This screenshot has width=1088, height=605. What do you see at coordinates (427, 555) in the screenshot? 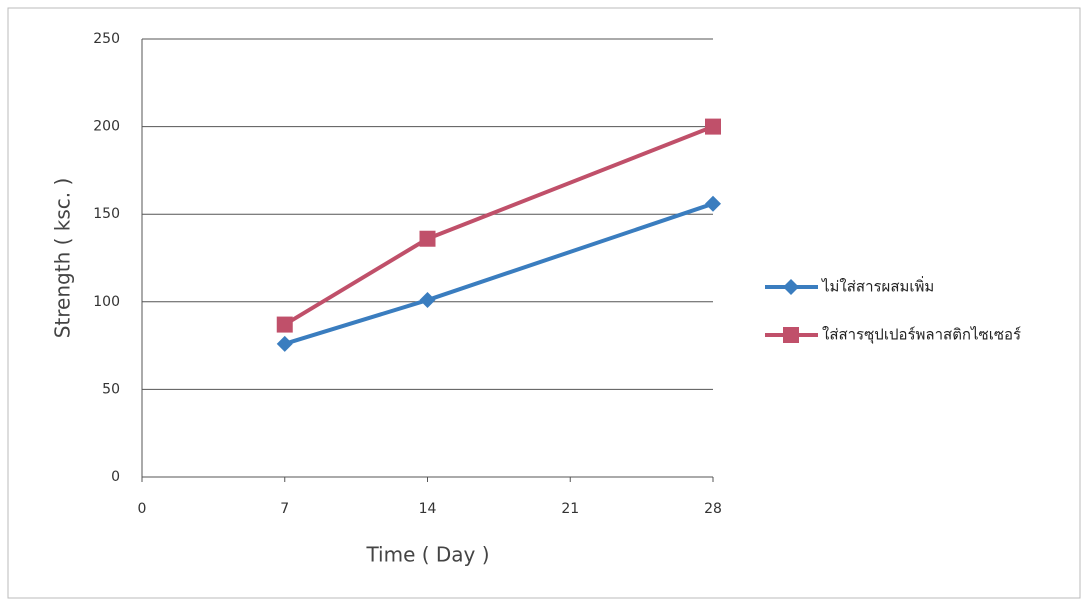
I see `x-axis-title: Time ( Day )` at bounding box center [427, 555].